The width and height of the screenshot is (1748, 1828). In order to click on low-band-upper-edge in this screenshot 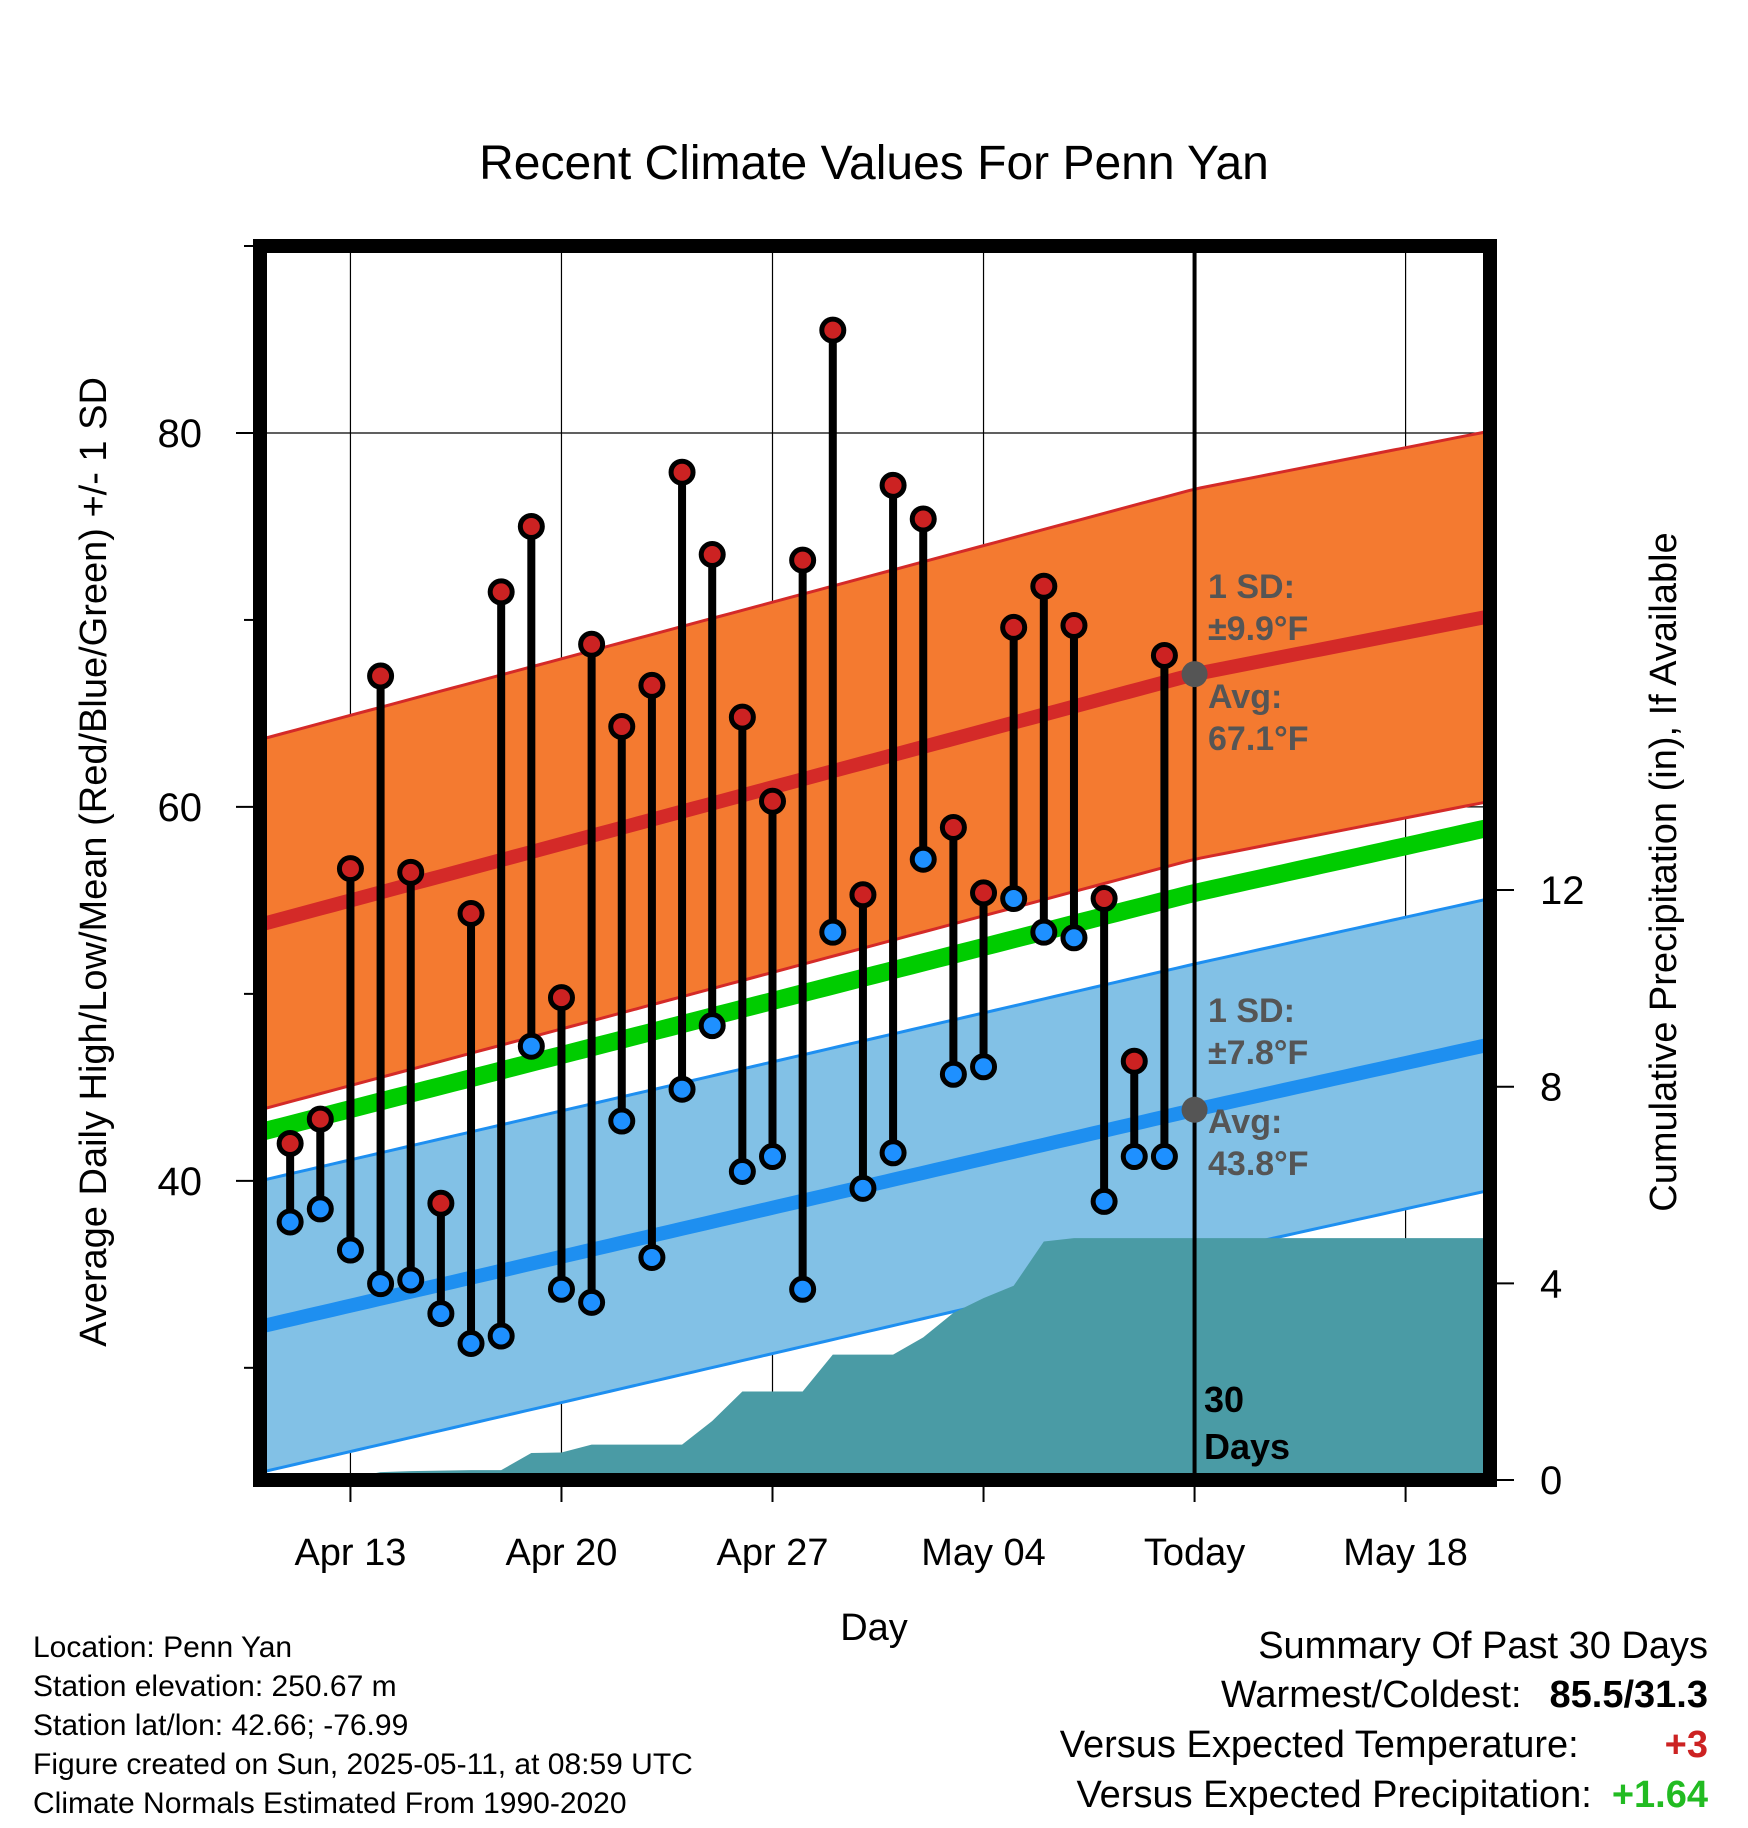, I will do `click(875, 1040)`.